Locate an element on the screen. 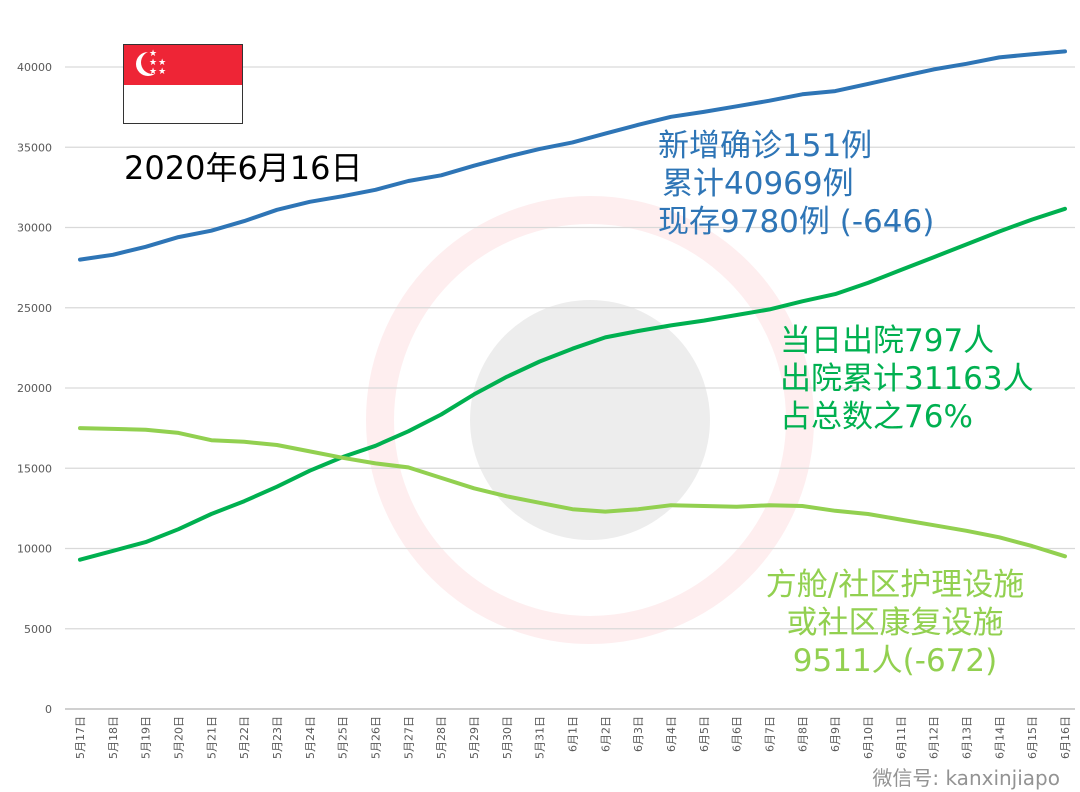 This screenshot has height=792, width=1080. x-tick-label: 5月25日 is located at coordinates (343, 737).